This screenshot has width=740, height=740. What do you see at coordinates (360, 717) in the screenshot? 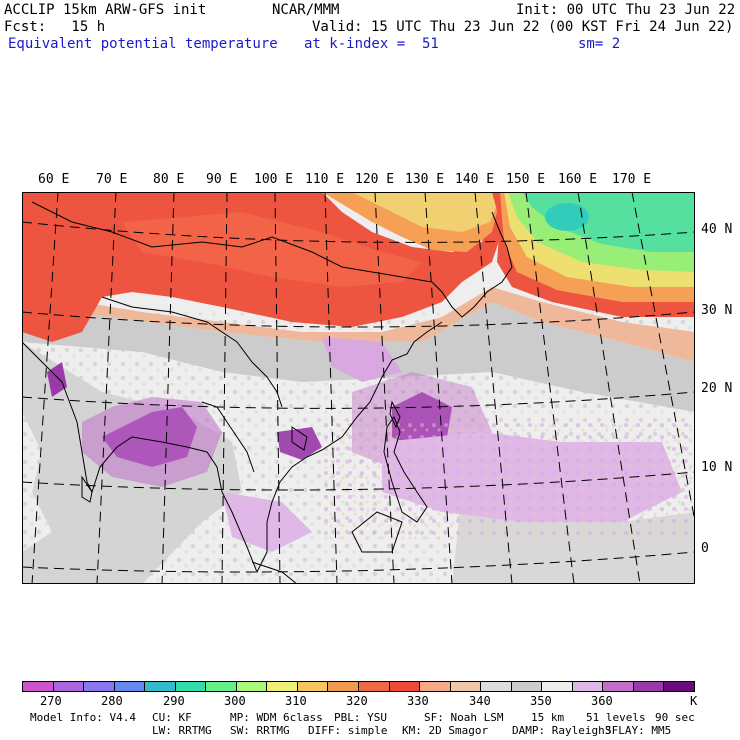
I see `footer-item: PBL: YSU` at bounding box center [360, 717].